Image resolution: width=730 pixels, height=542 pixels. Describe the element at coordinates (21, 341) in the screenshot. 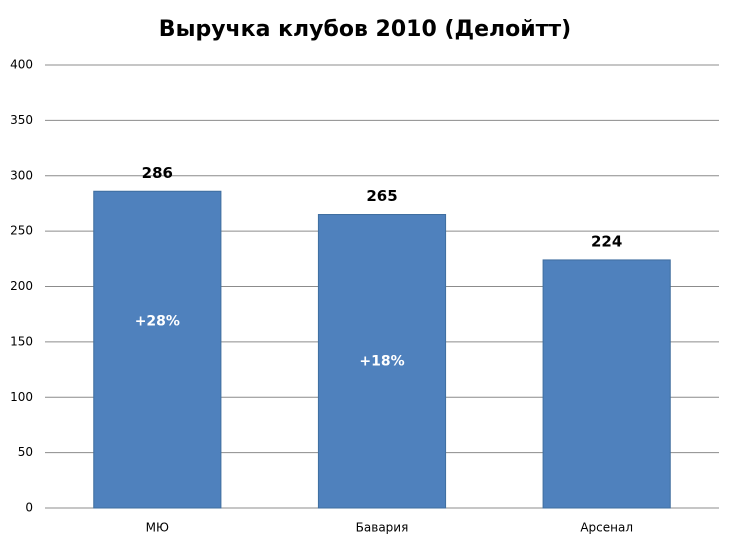

I see `y-tick-label: 150` at that location.